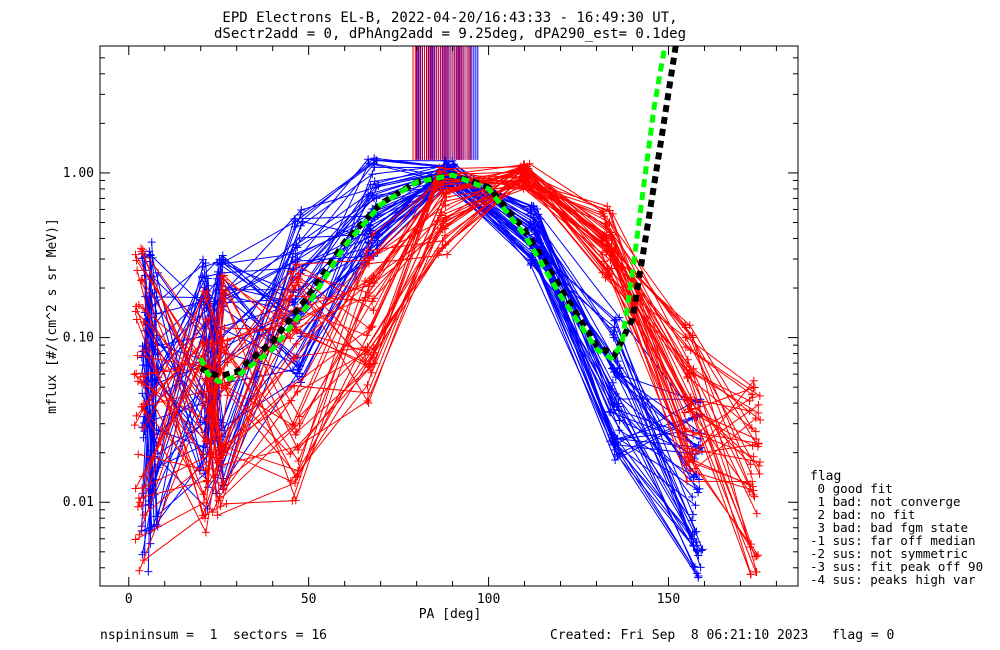 The width and height of the screenshot is (1000, 650). Describe the element at coordinates (450, 614) in the screenshot. I see `x-axis-label: PA [deg]` at that location.